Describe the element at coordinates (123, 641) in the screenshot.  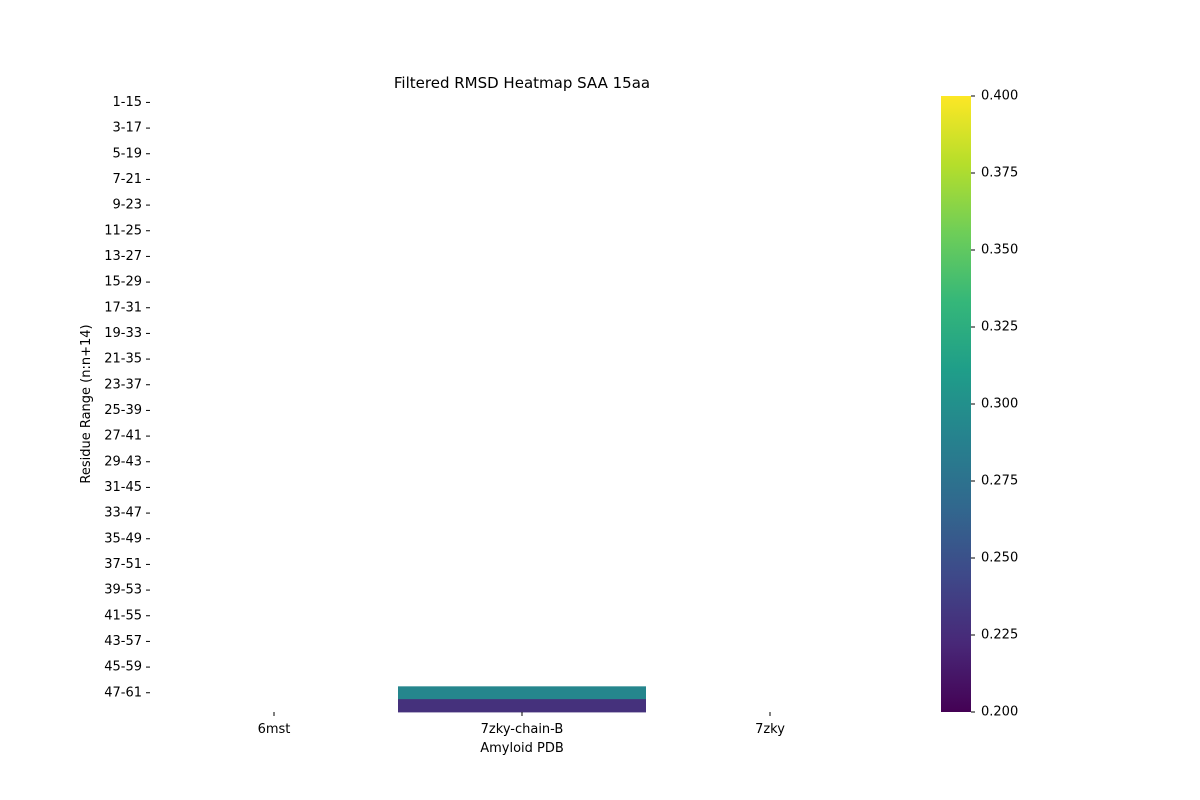
I see `y-tick-label: 43-57` at that location.